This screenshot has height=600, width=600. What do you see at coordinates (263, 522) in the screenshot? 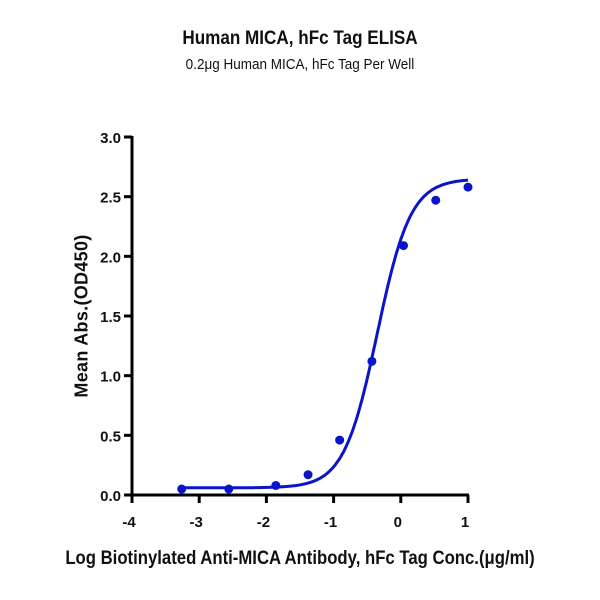
I see `x-tick-label: -2` at bounding box center [263, 522].